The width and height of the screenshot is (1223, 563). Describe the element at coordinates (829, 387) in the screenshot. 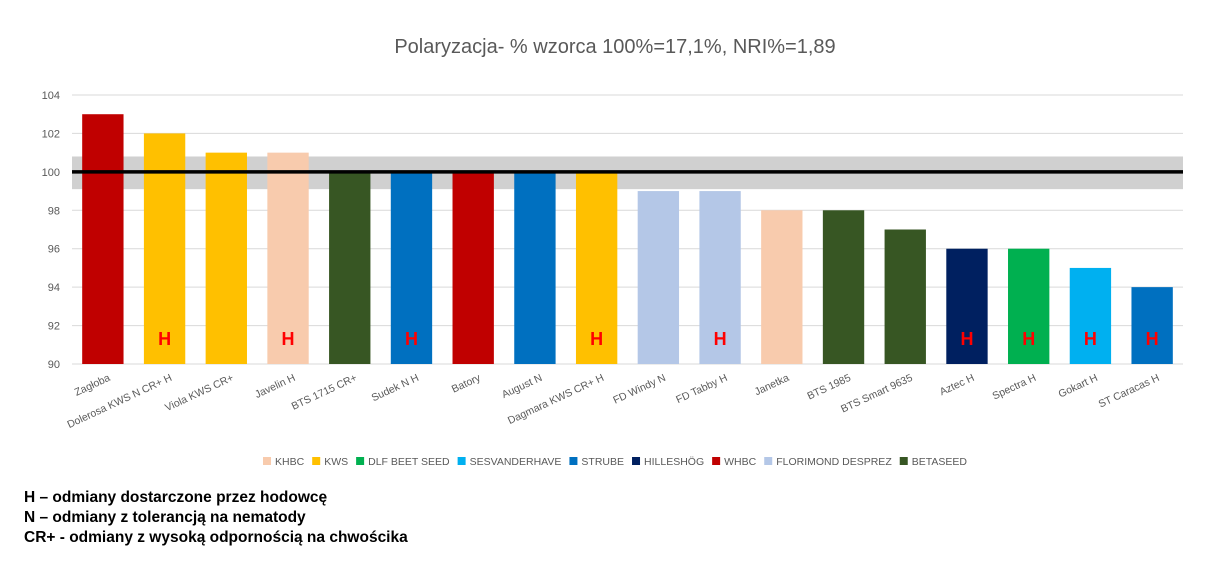

I see `x-category-label: BTS 1985` at that location.